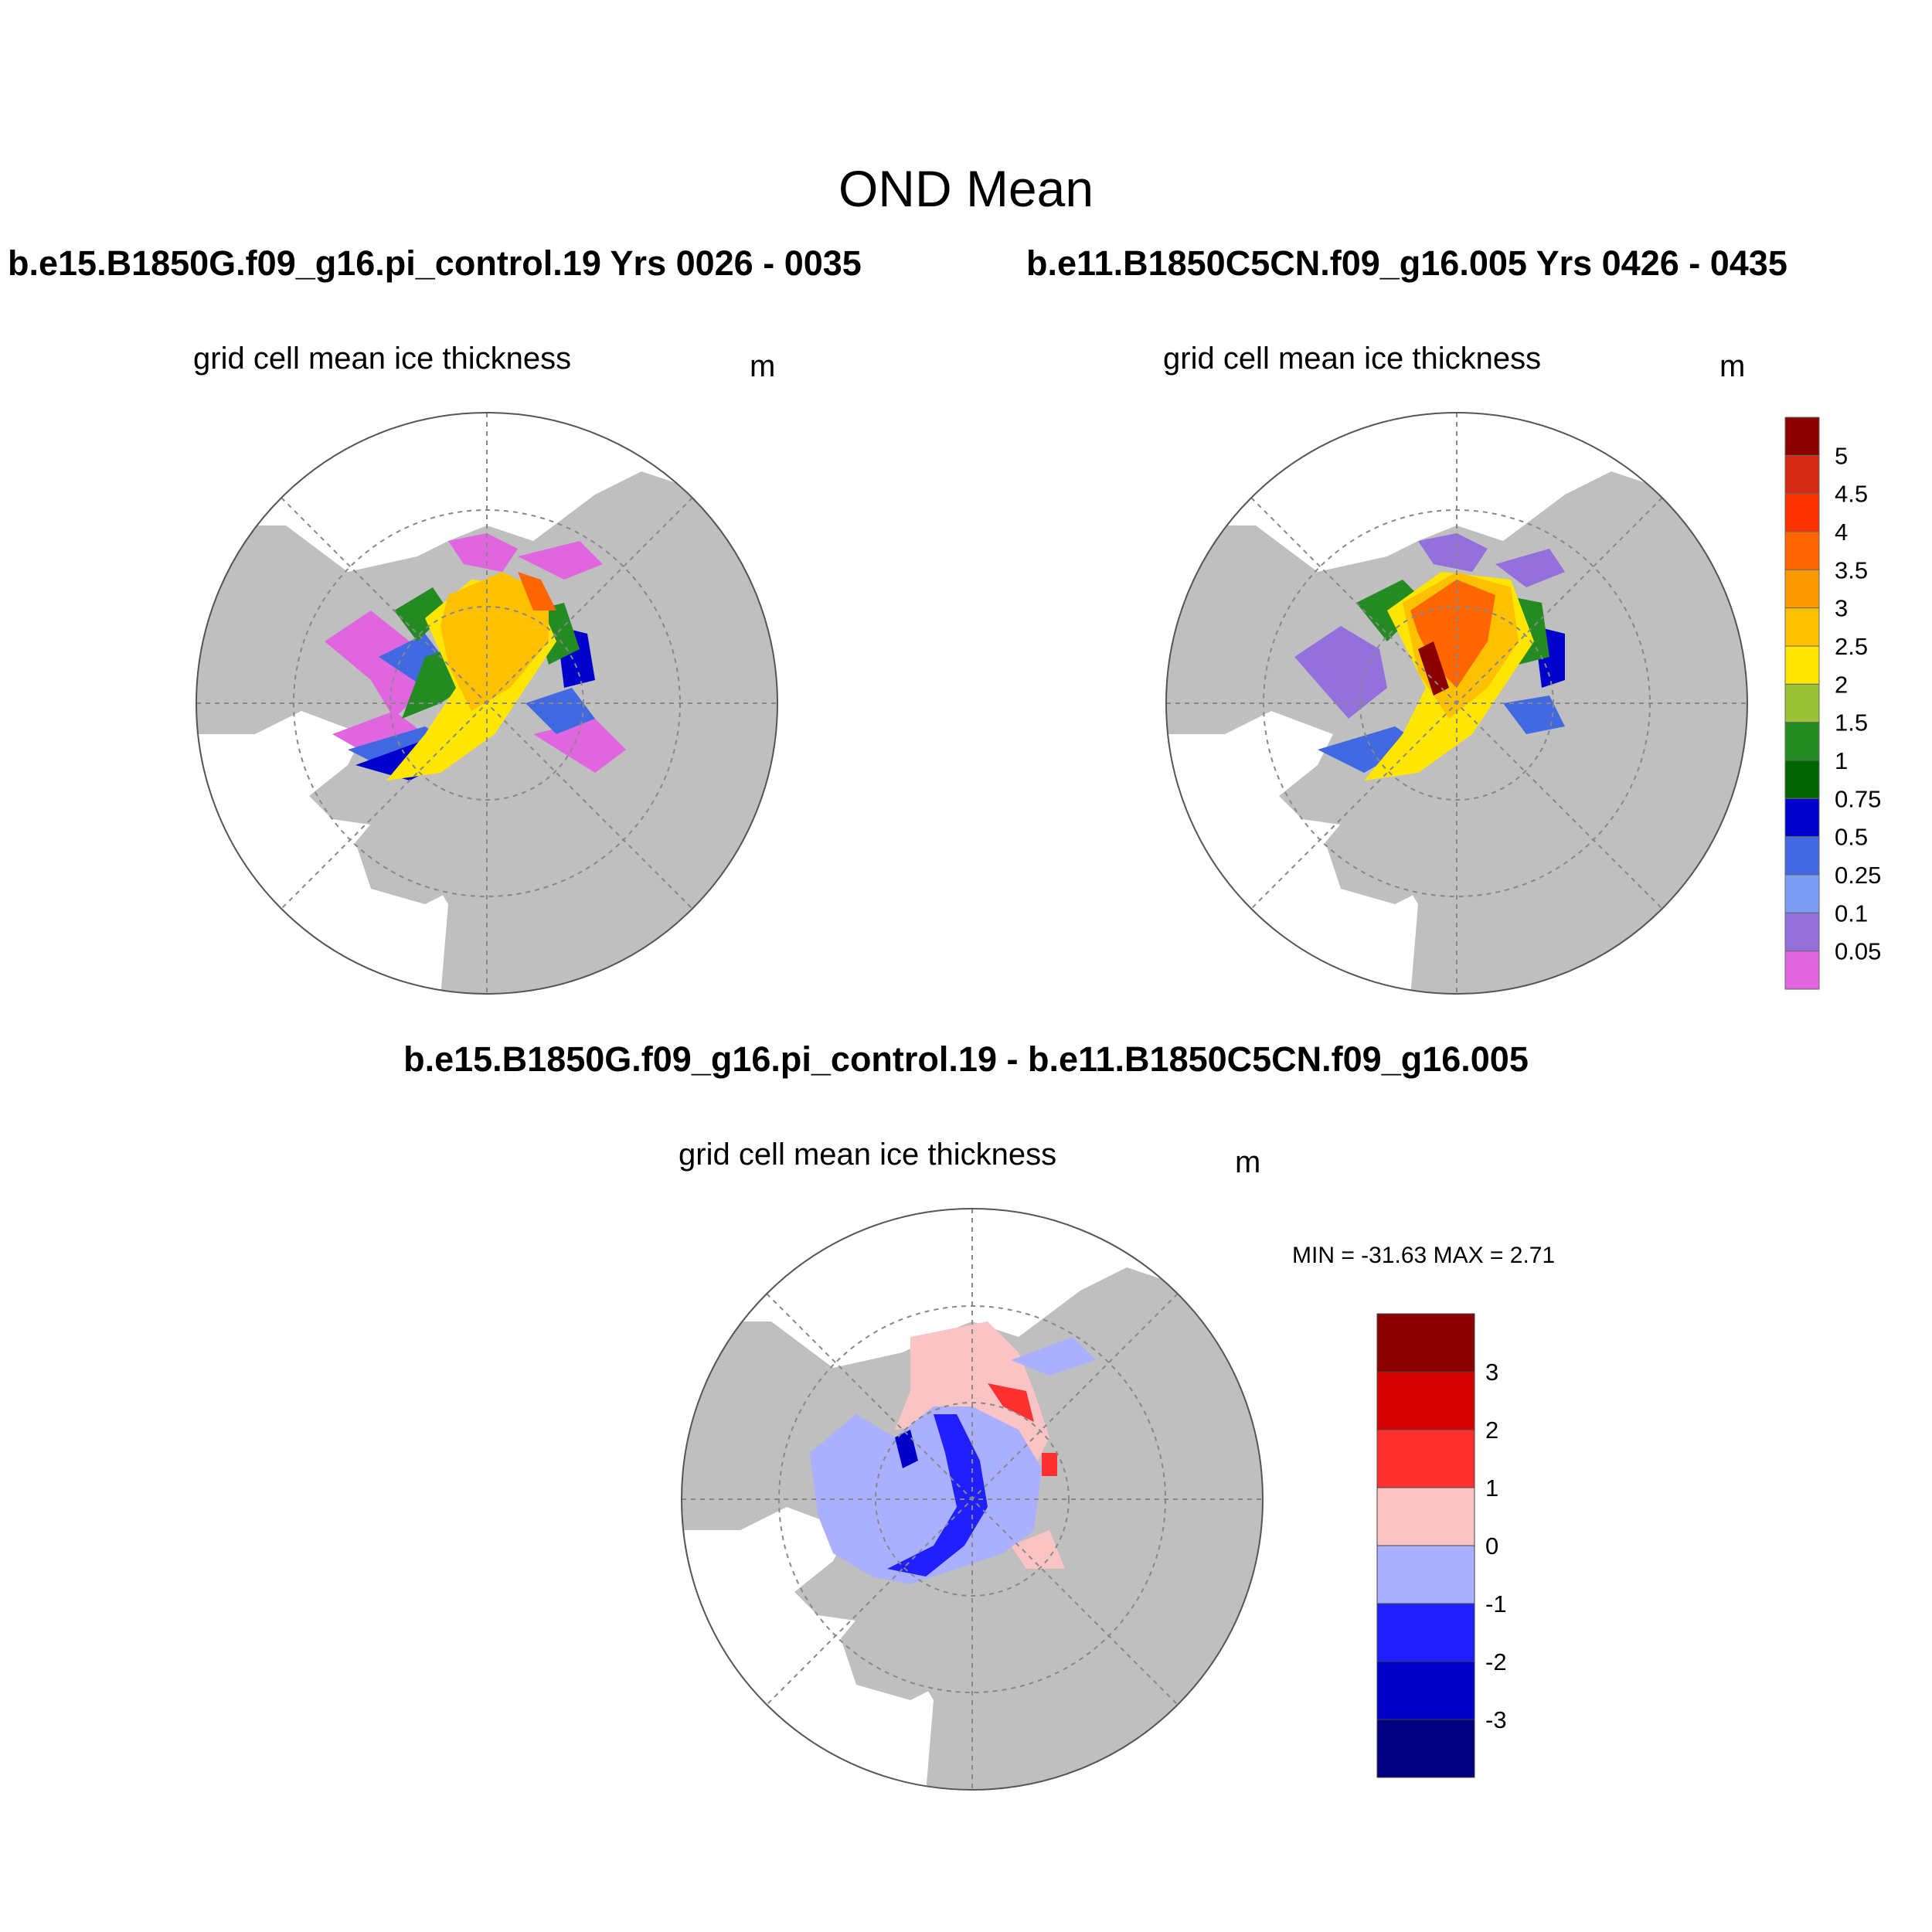 This screenshot has width=1932, height=1932. Describe the element at coordinates (1858, 876) in the screenshot. I see `colorbar-tick-label: 0.25` at that location.